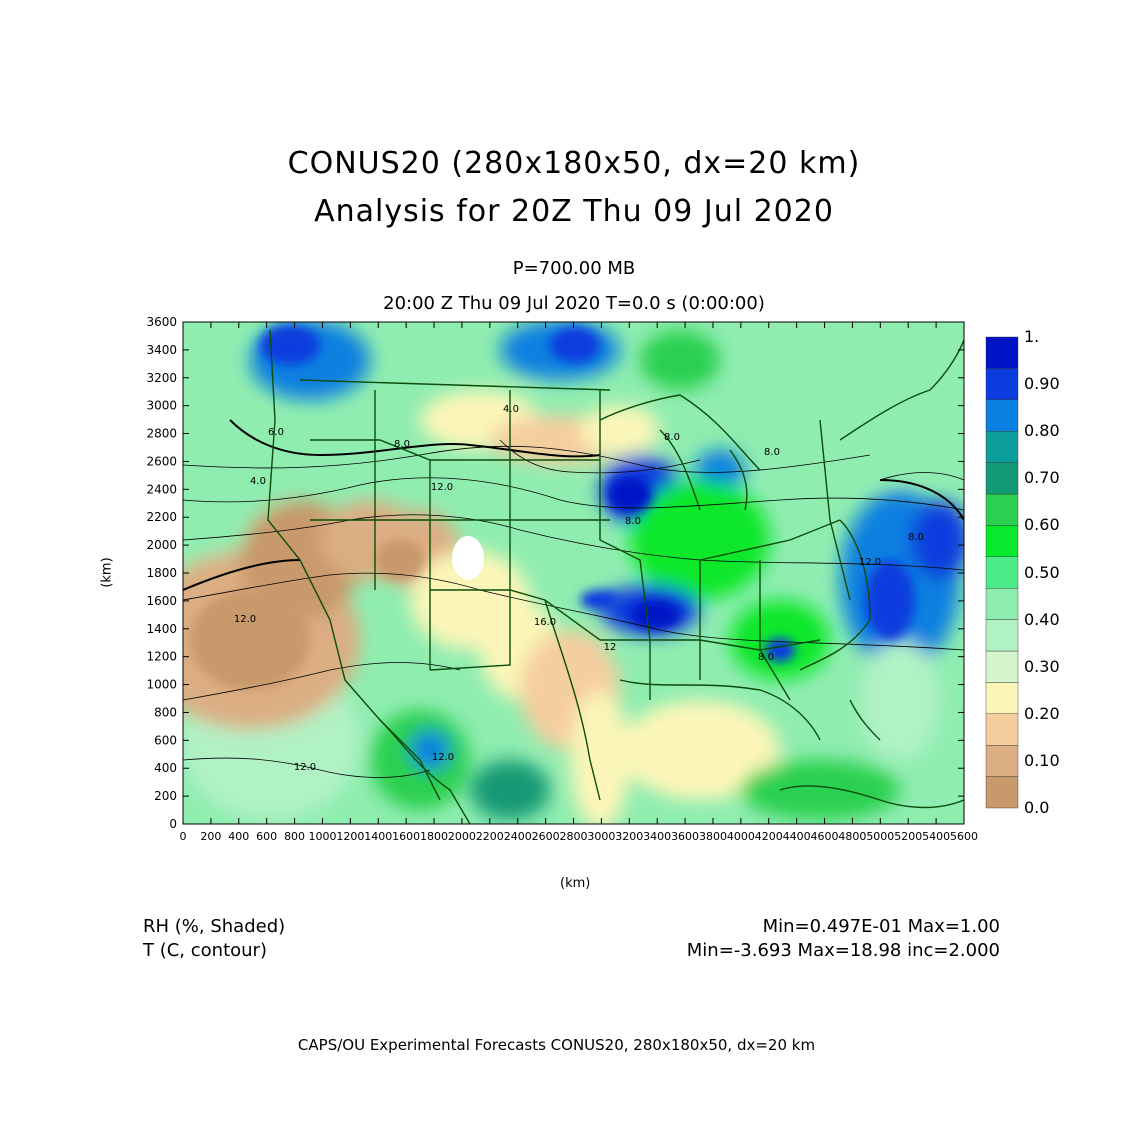  Describe the element at coordinates (107, 572) in the screenshot. I see `y-axis-label: (km)` at that location.